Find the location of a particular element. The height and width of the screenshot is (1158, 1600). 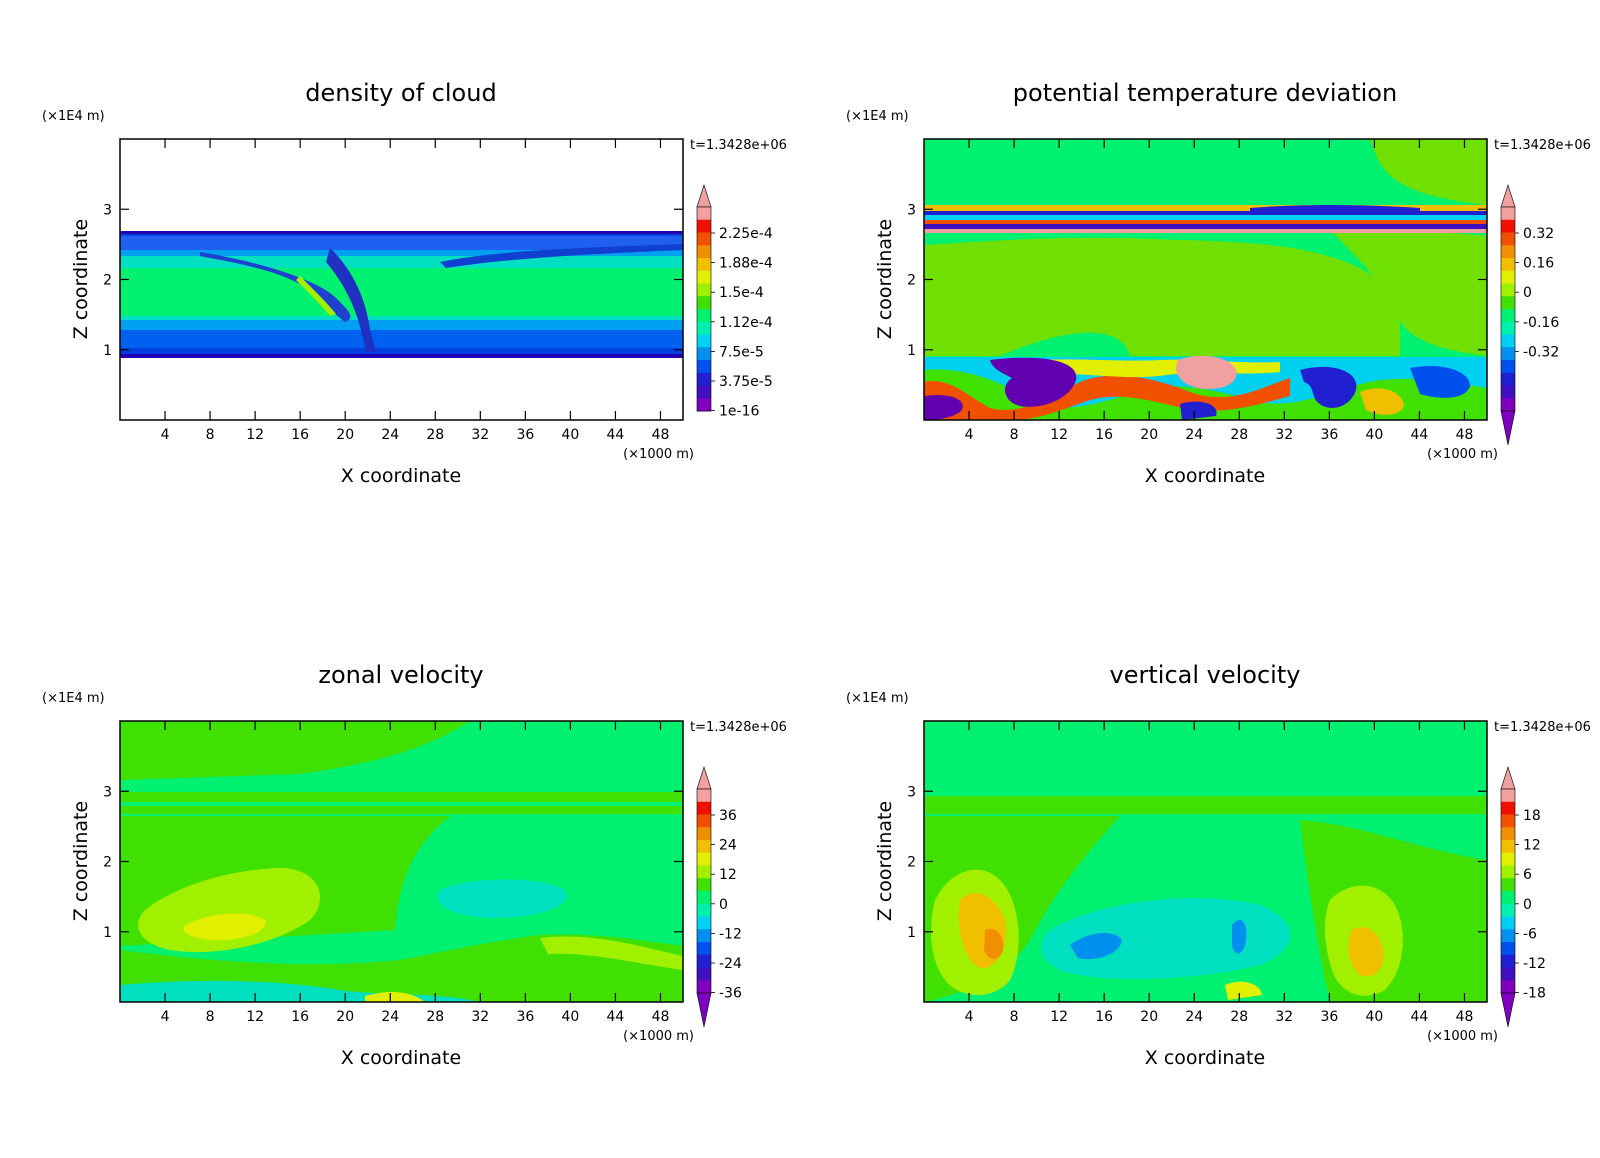

x-tick-label: 32 is located at coordinates (480, 1017).